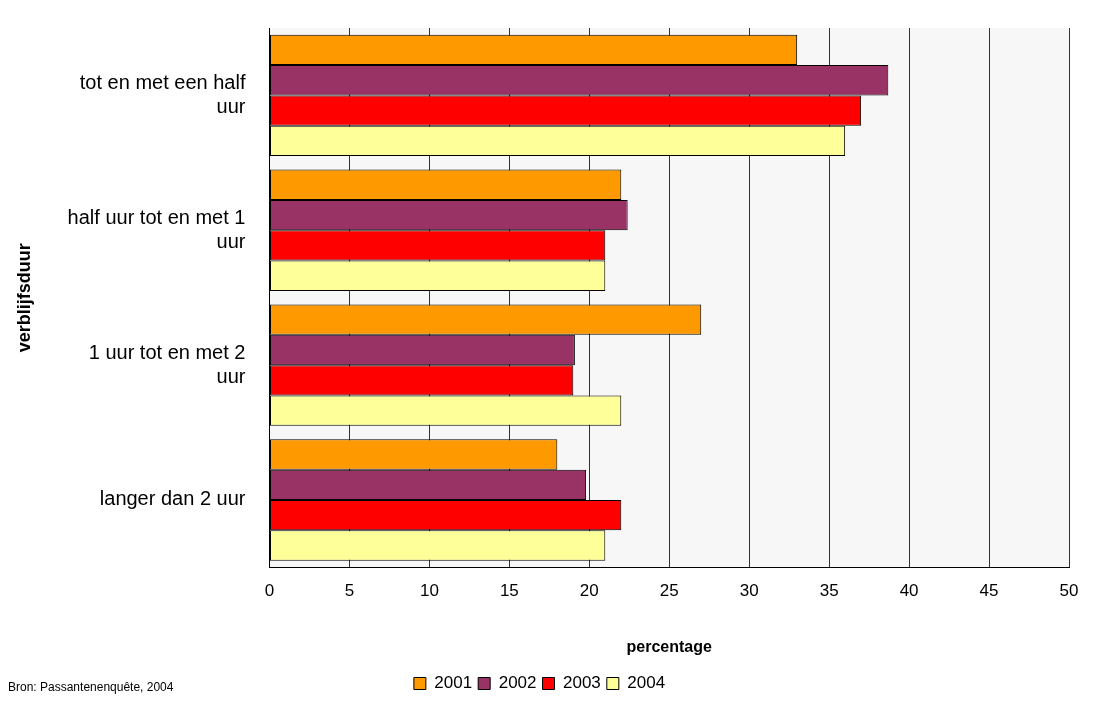 The width and height of the screenshot is (1095, 712). What do you see at coordinates (909, 591) in the screenshot?
I see `x-tick-label: 40` at bounding box center [909, 591].